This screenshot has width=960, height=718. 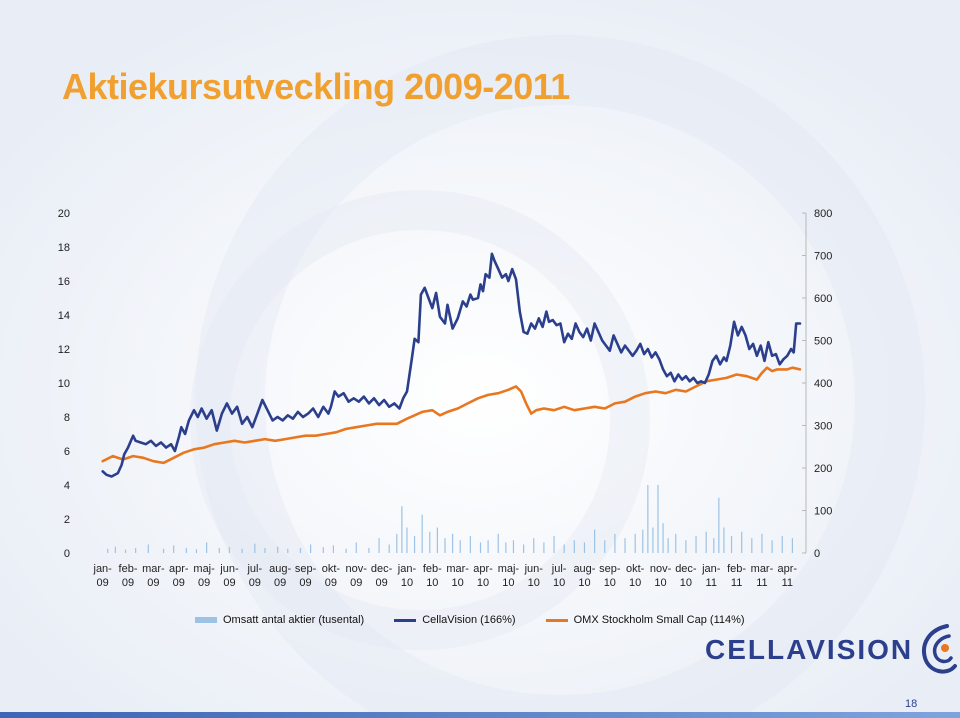 What do you see at coordinates (823, 257) in the screenshot?
I see `y-right-tick-label: 700` at bounding box center [823, 257].